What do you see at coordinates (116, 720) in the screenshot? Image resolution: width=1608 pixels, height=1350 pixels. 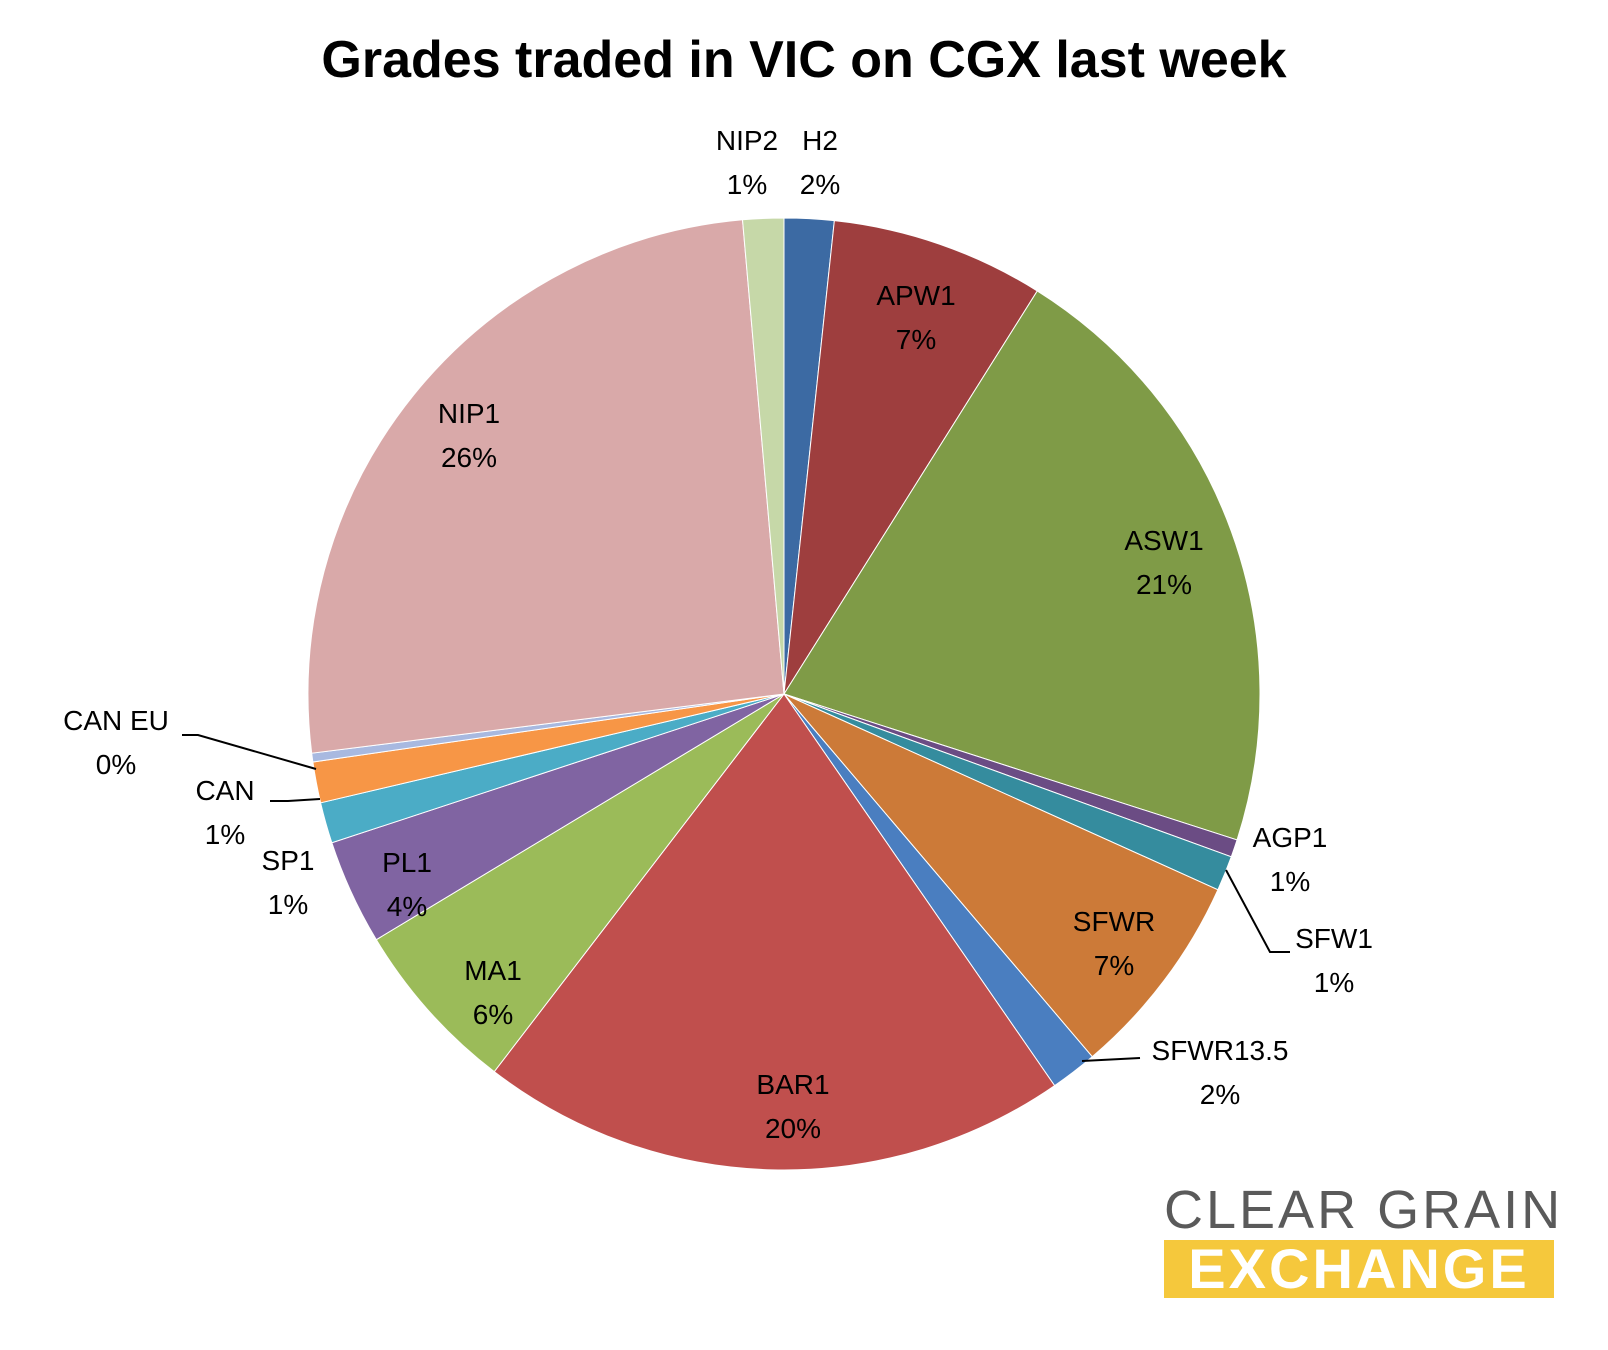 I see `slice-label-name: CAN EU` at bounding box center [116, 720].